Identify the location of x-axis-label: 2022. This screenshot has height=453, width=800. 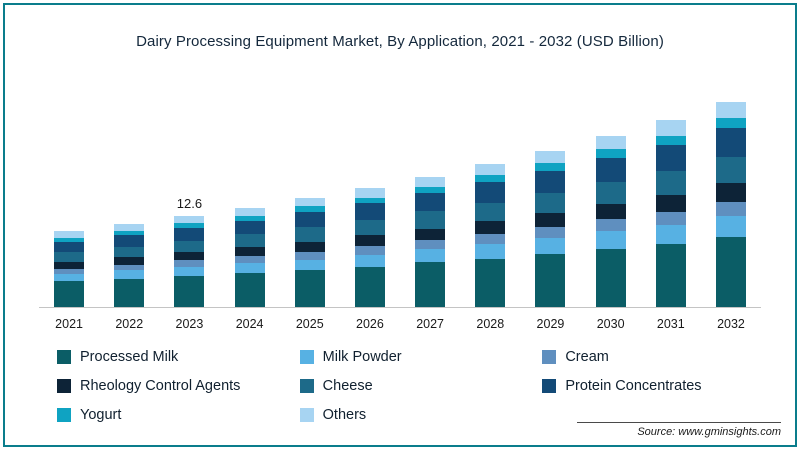
(129, 324).